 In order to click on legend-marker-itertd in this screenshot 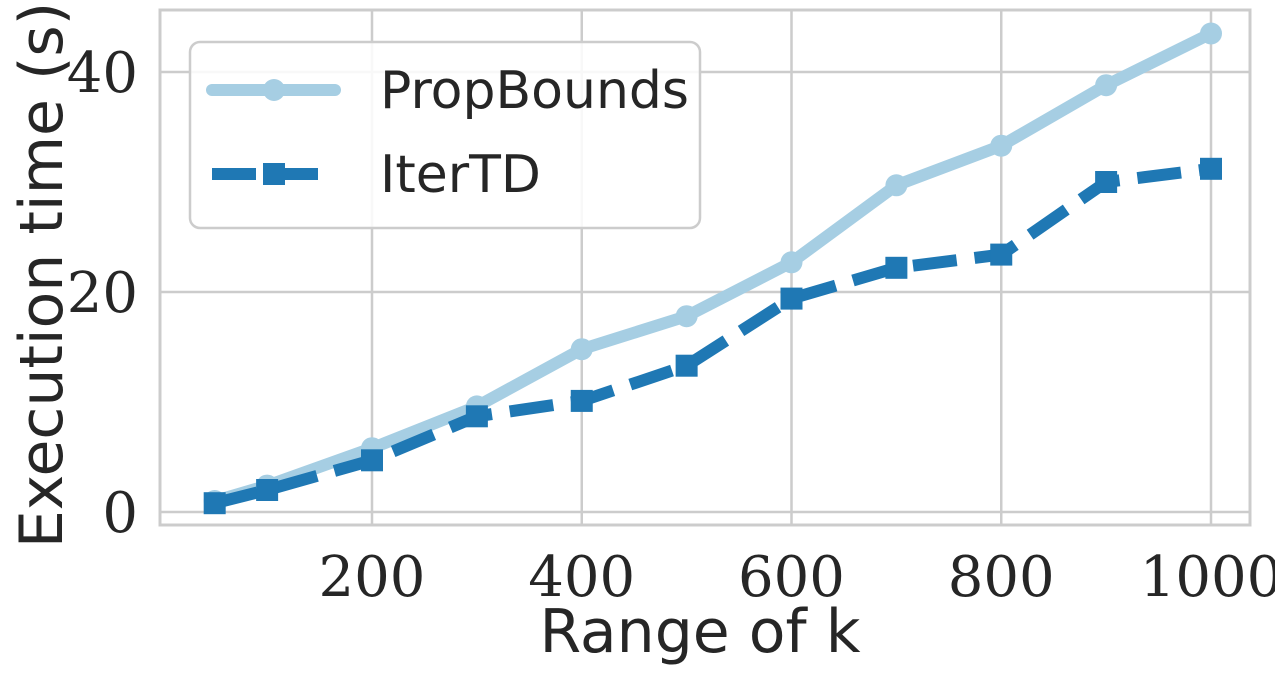, I will do `click(274, 174)`.